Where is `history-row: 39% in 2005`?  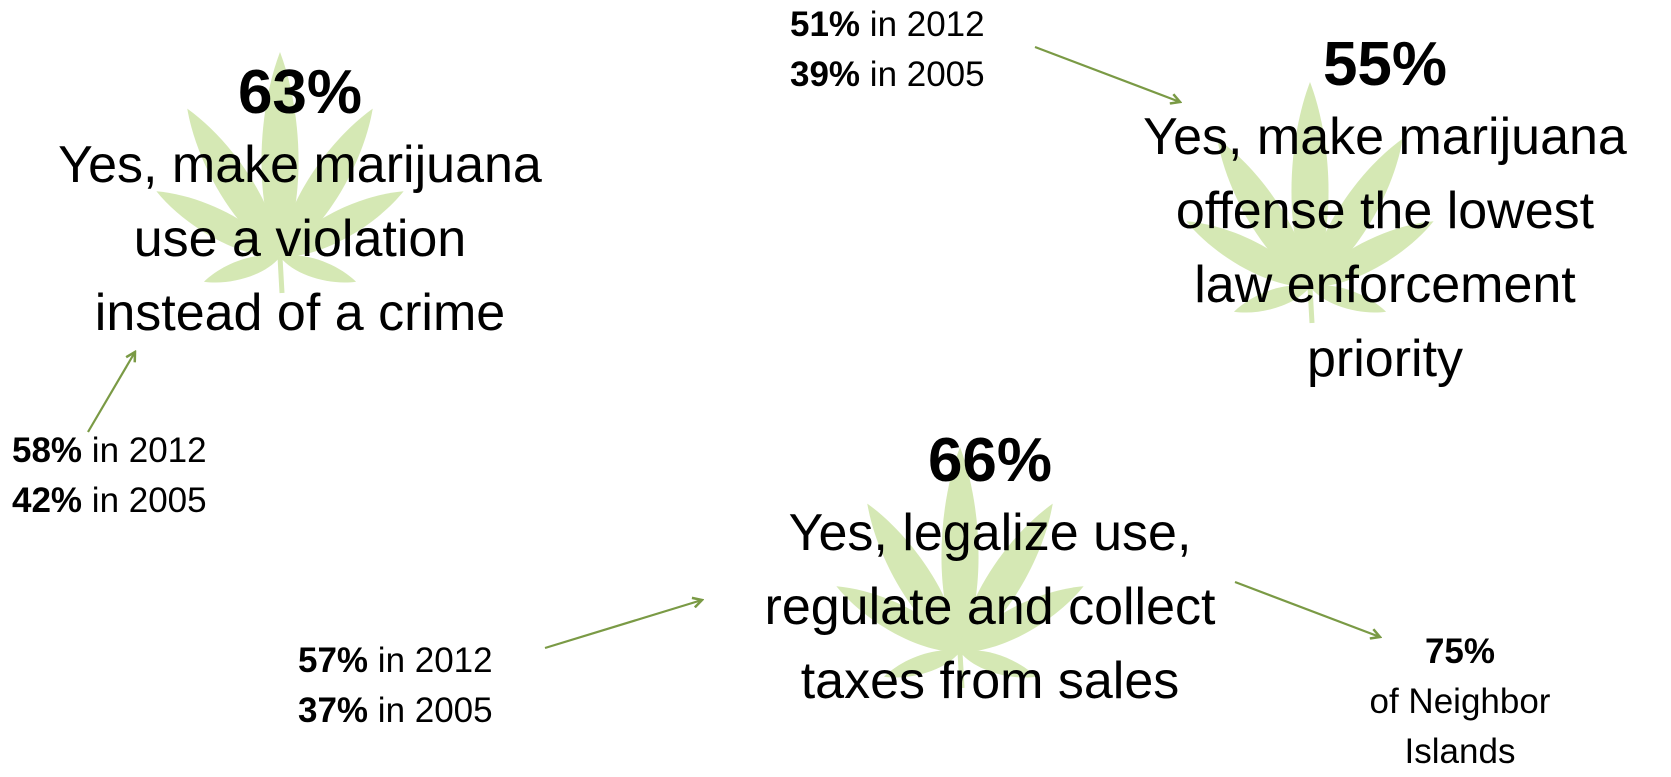 history-row: 39% in 2005 is located at coordinates (887, 75).